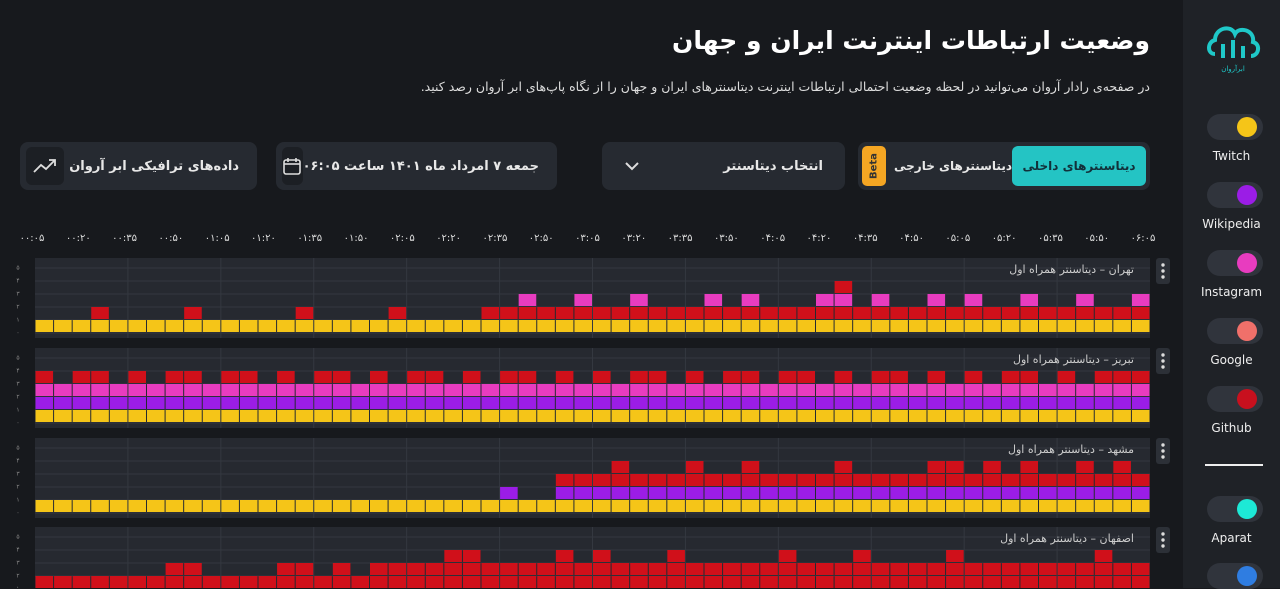  I want to click on time-label: ۰۳:۲۰, so click(633, 238).